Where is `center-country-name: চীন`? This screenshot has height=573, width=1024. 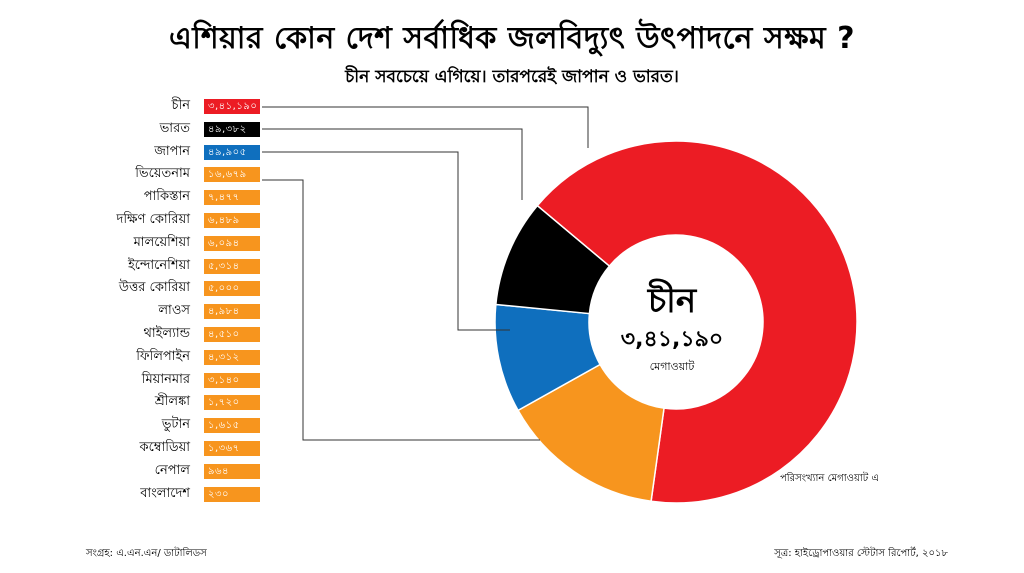 center-country-name: চীন is located at coordinates (672, 301).